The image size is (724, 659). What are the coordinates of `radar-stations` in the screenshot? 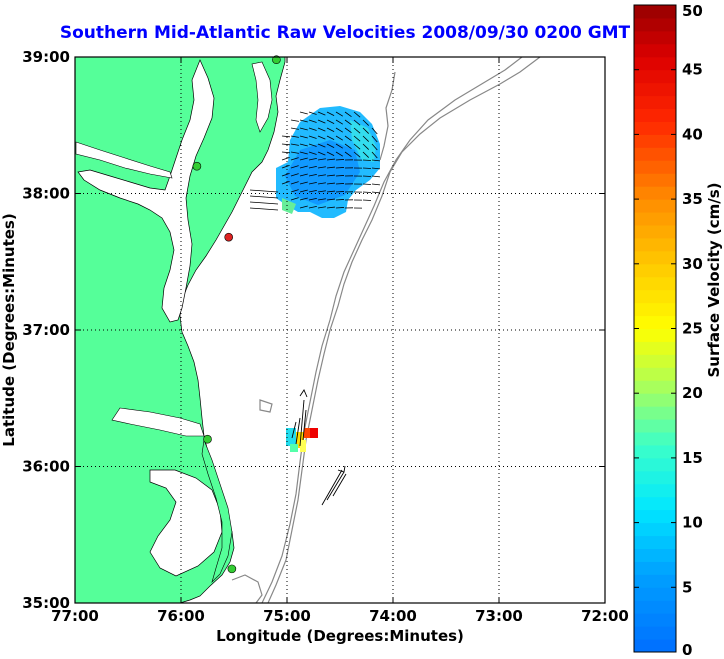 It's located at (236, 314).